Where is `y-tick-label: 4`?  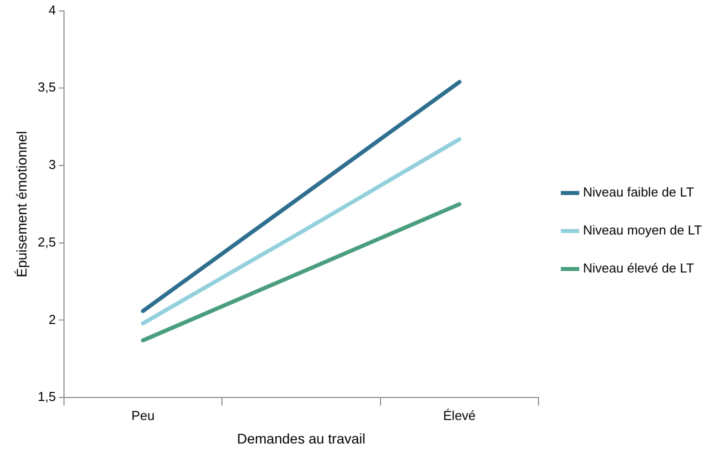
y-tick-label: 4 is located at coordinates (52, 10).